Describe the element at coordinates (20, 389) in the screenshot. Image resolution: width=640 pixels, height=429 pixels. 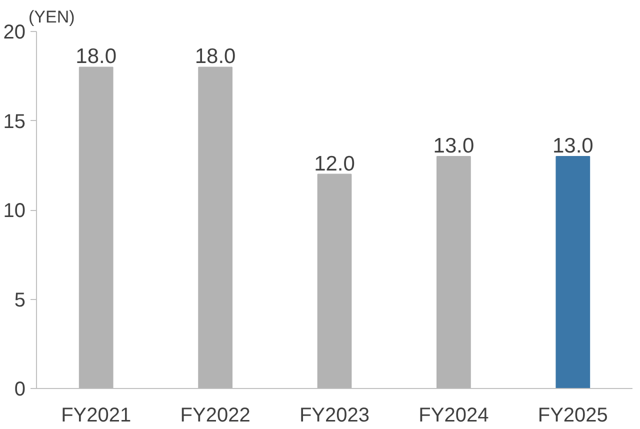
I see `y-tick-label: 0` at that location.